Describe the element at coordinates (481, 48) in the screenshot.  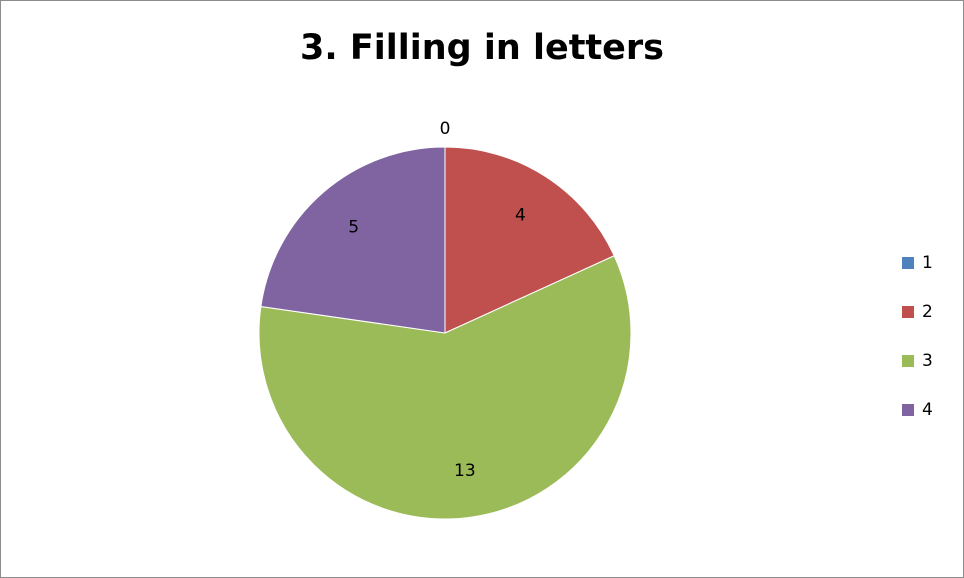
I see `chart-title: 3. Filling in letters` at that location.